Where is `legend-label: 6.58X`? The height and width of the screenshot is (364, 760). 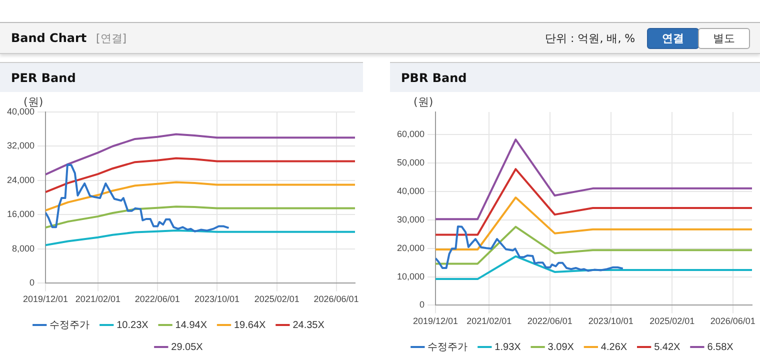
legend-label: 6.58X is located at coordinates (720, 347).